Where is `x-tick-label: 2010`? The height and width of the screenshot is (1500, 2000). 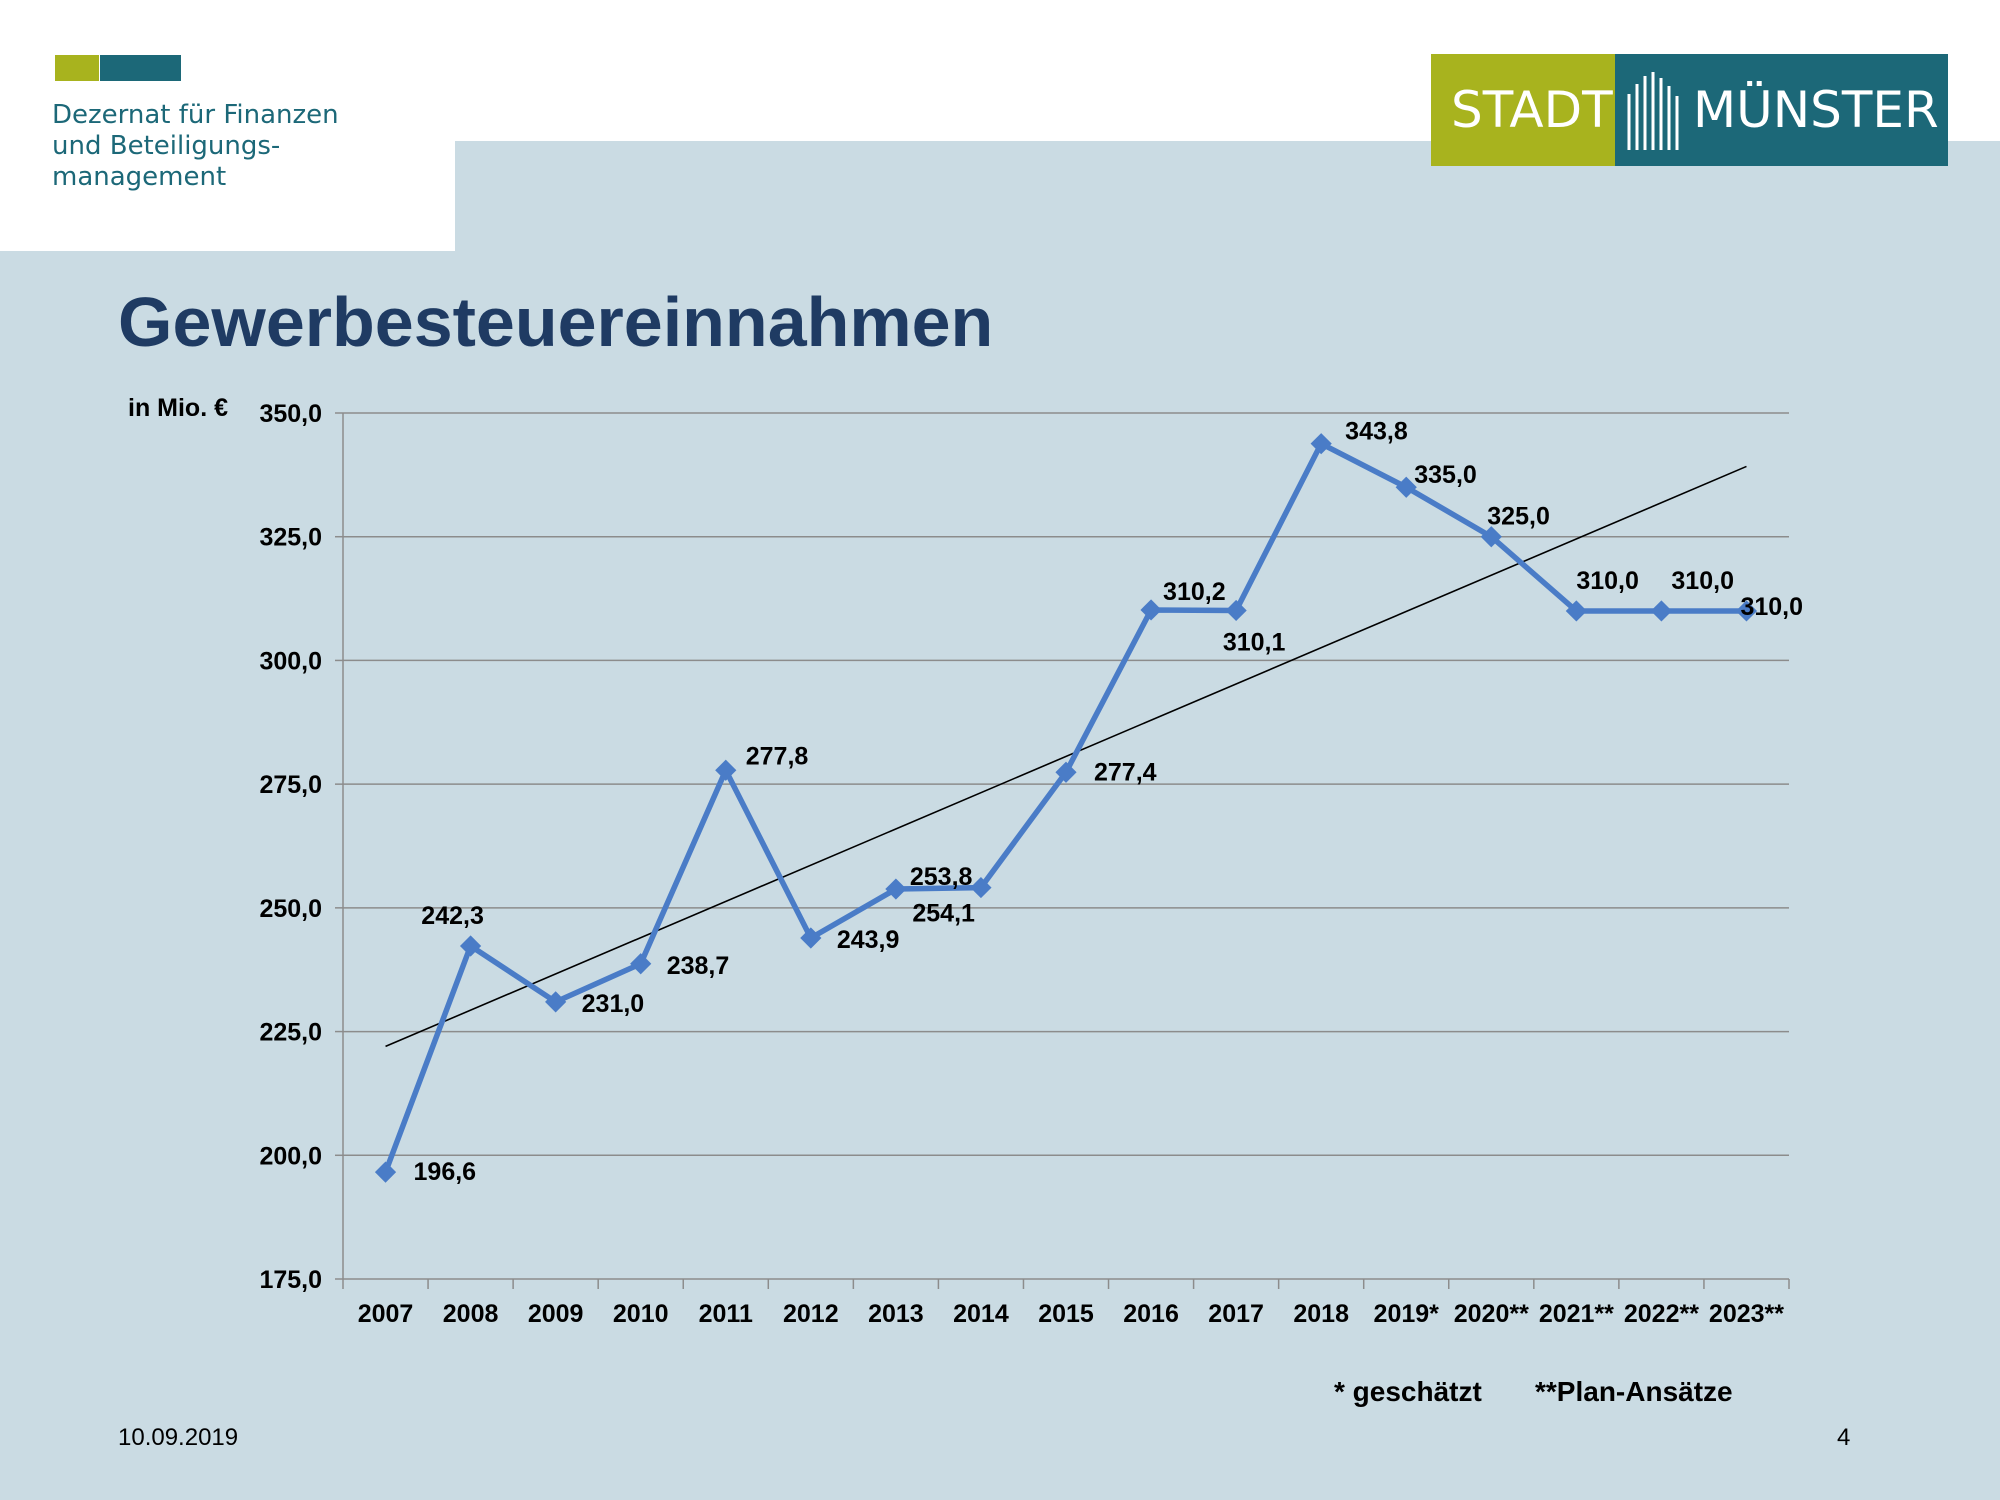 x-tick-label: 2010 is located at coordinates (641, 1314).